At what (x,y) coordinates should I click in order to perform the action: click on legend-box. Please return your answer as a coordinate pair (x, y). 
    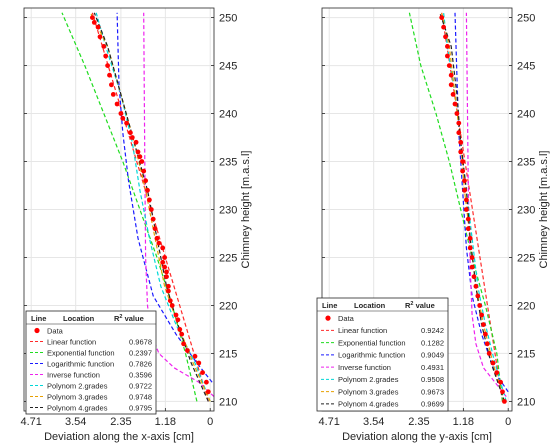
    Looking at the image, I should click on (91, 362).